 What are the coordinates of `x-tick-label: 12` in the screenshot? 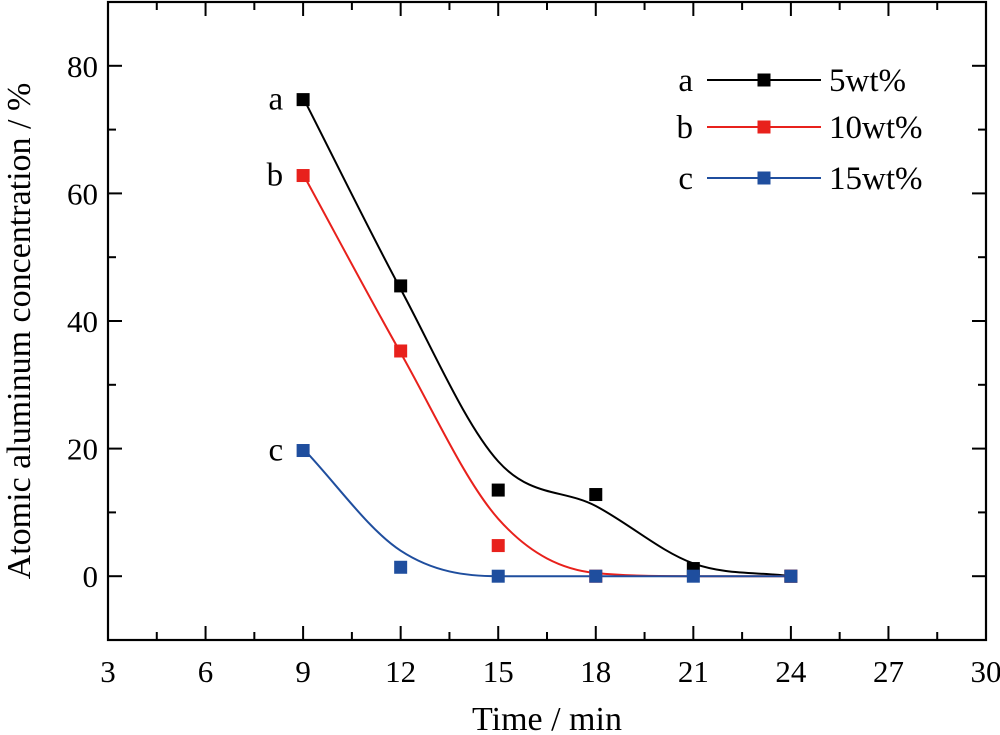 It's located at (400, 671).